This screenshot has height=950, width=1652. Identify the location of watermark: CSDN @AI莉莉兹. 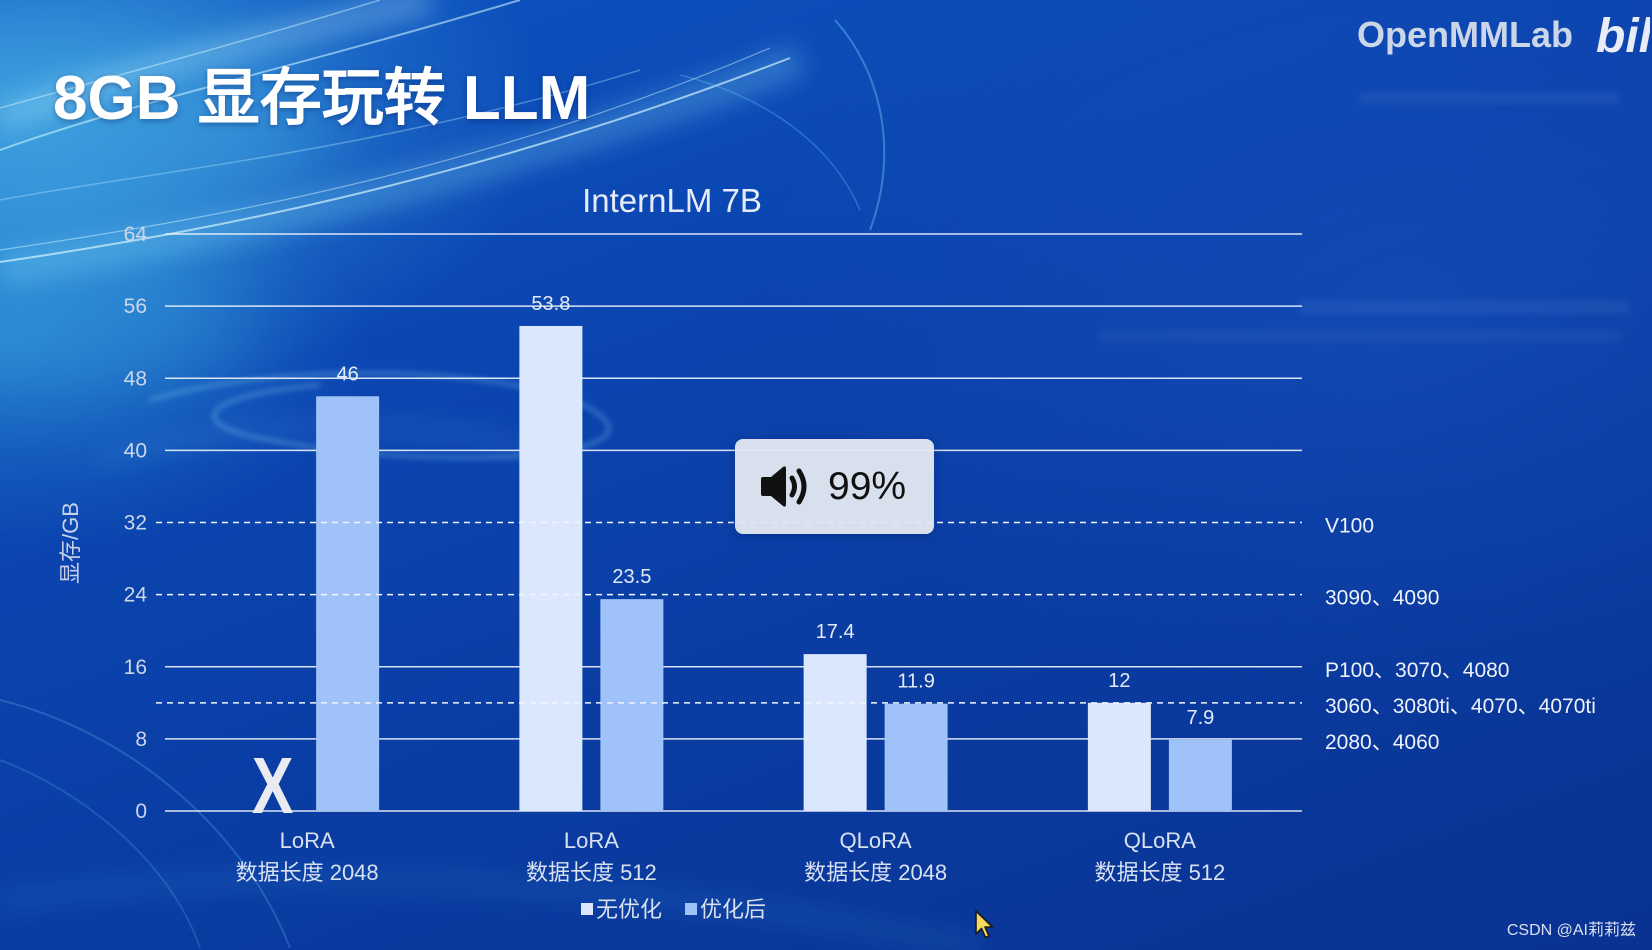
(1571, 930).